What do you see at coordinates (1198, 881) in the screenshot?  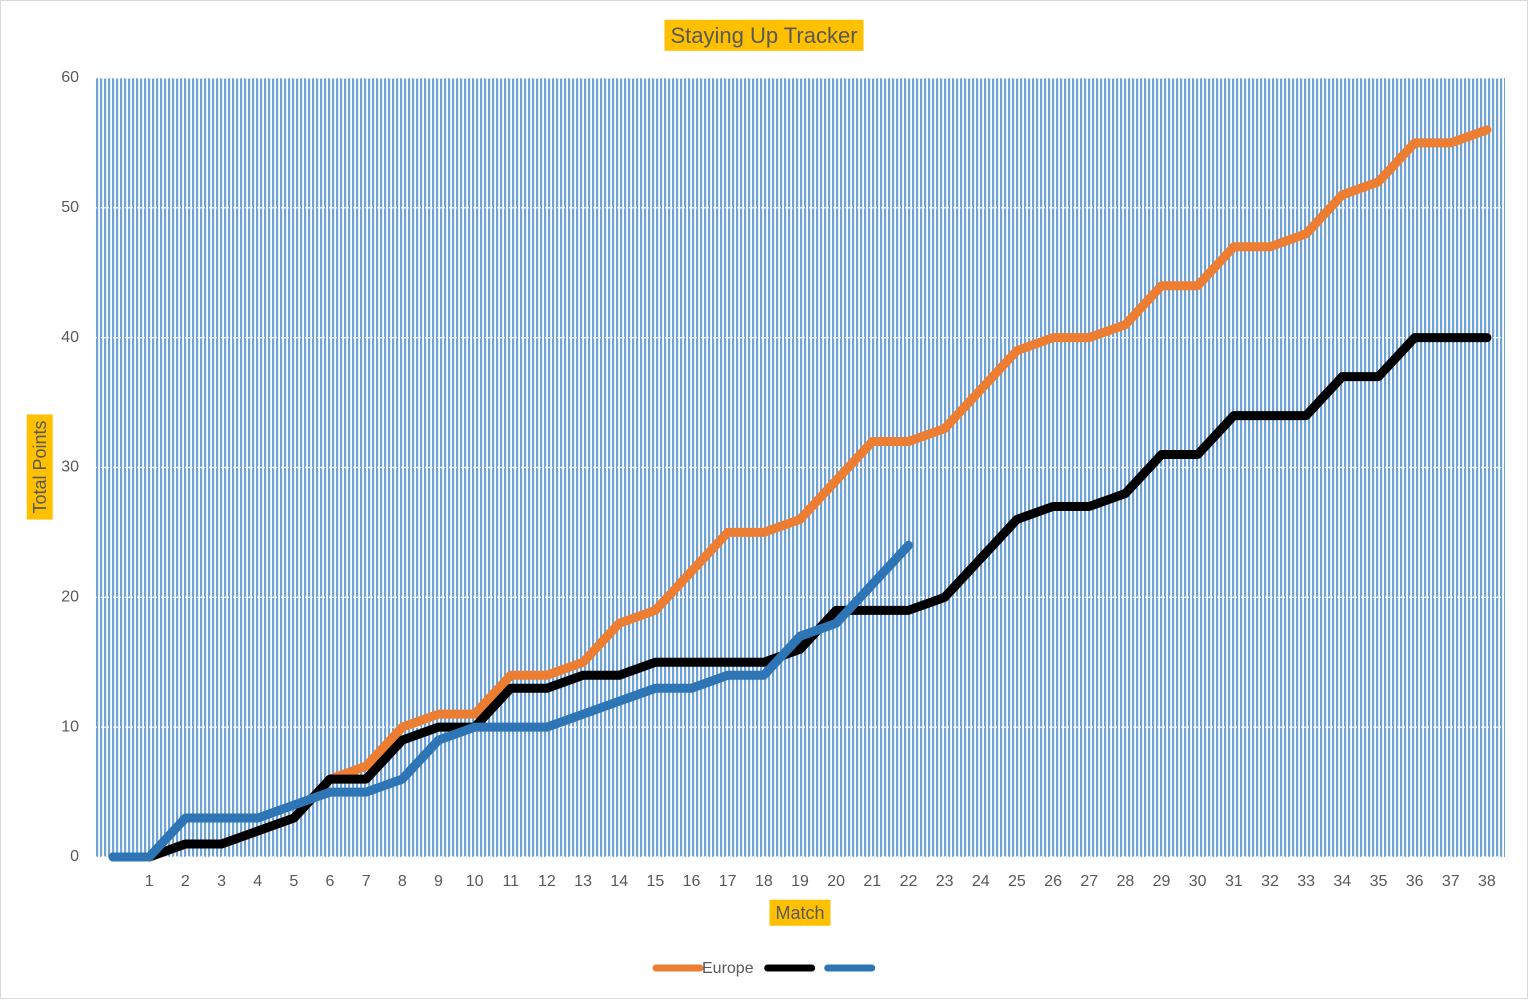 I see `x-tick-label: 30` at bounding box center [1198, 881].